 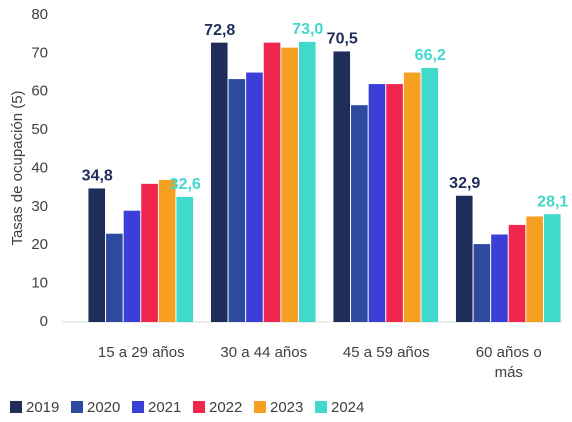 What do you see at coordinates (185, 184) in the screenshot?
I see `data-label: 32,6` at bounding box center [185, 184].